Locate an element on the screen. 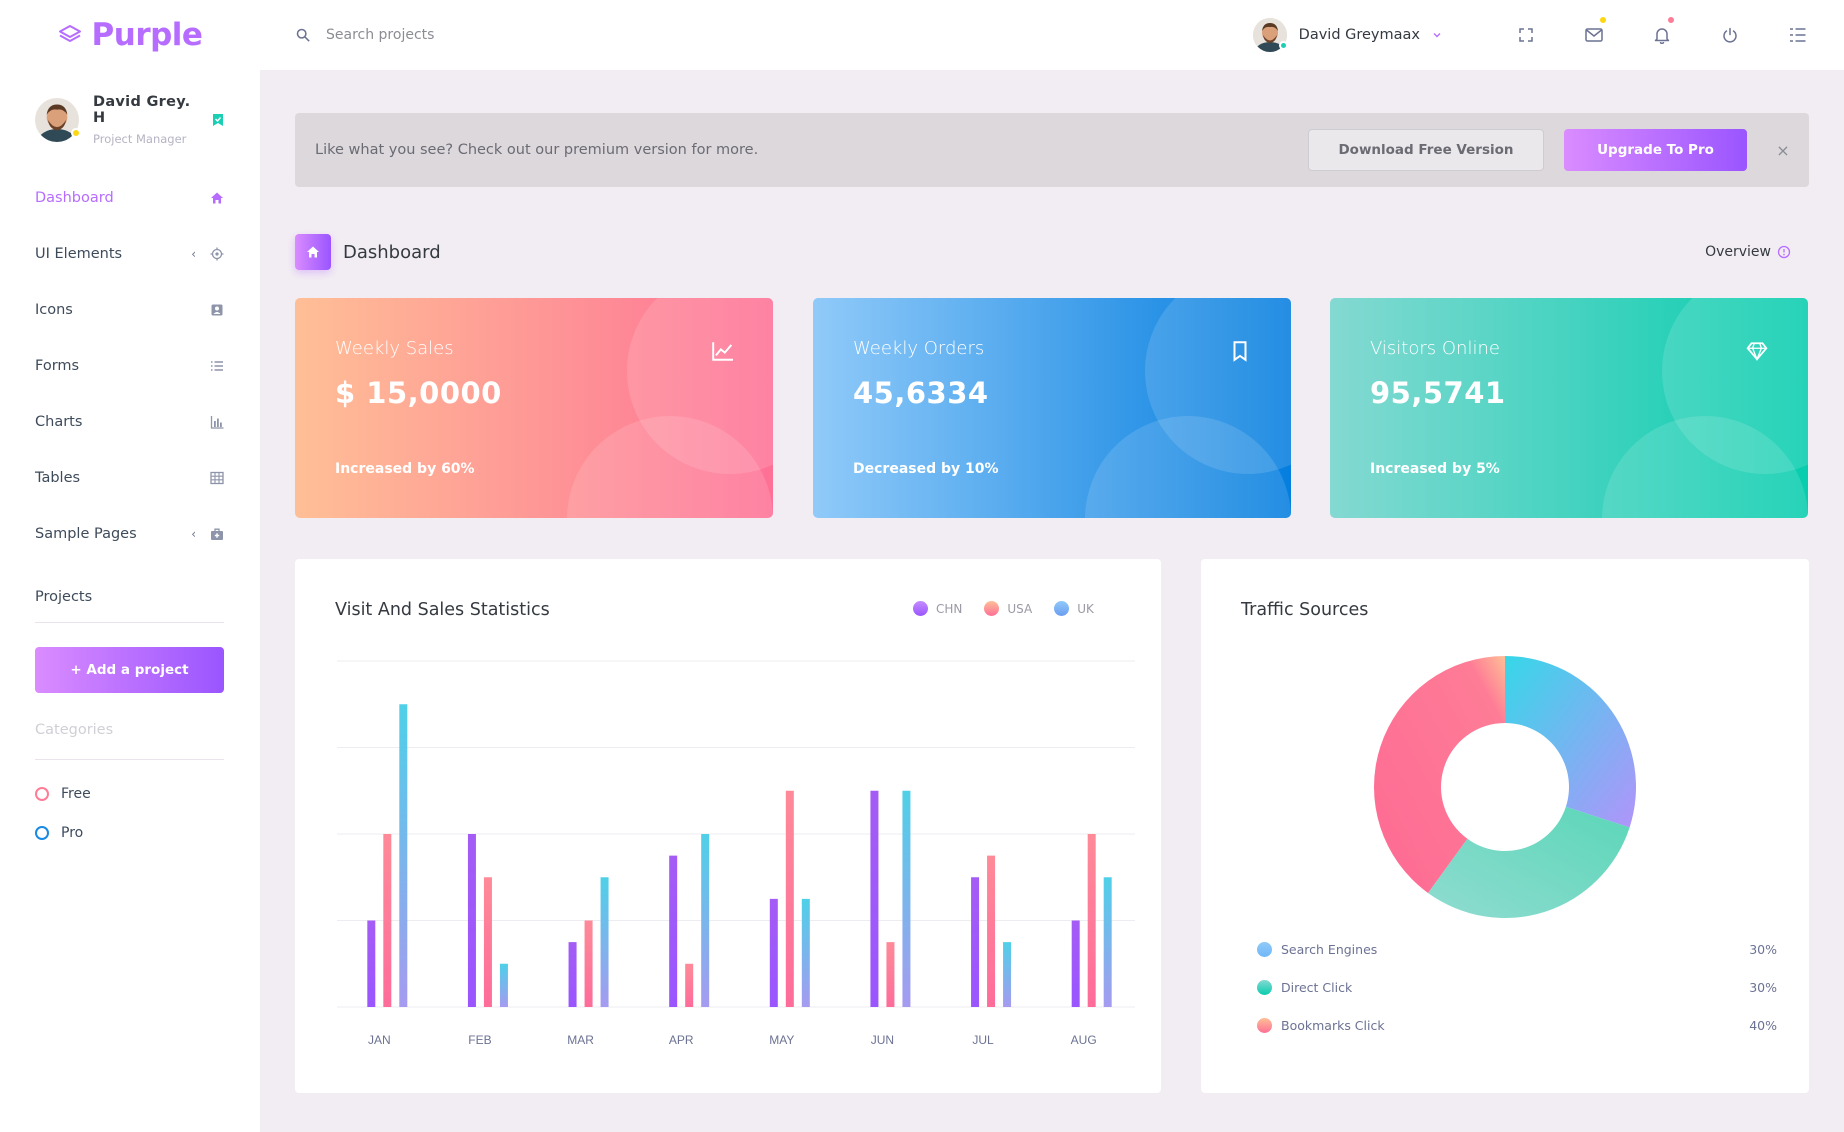 The width and height of the screenshot is (1844, 1132). status-dot is located at coordinates (76, 133).